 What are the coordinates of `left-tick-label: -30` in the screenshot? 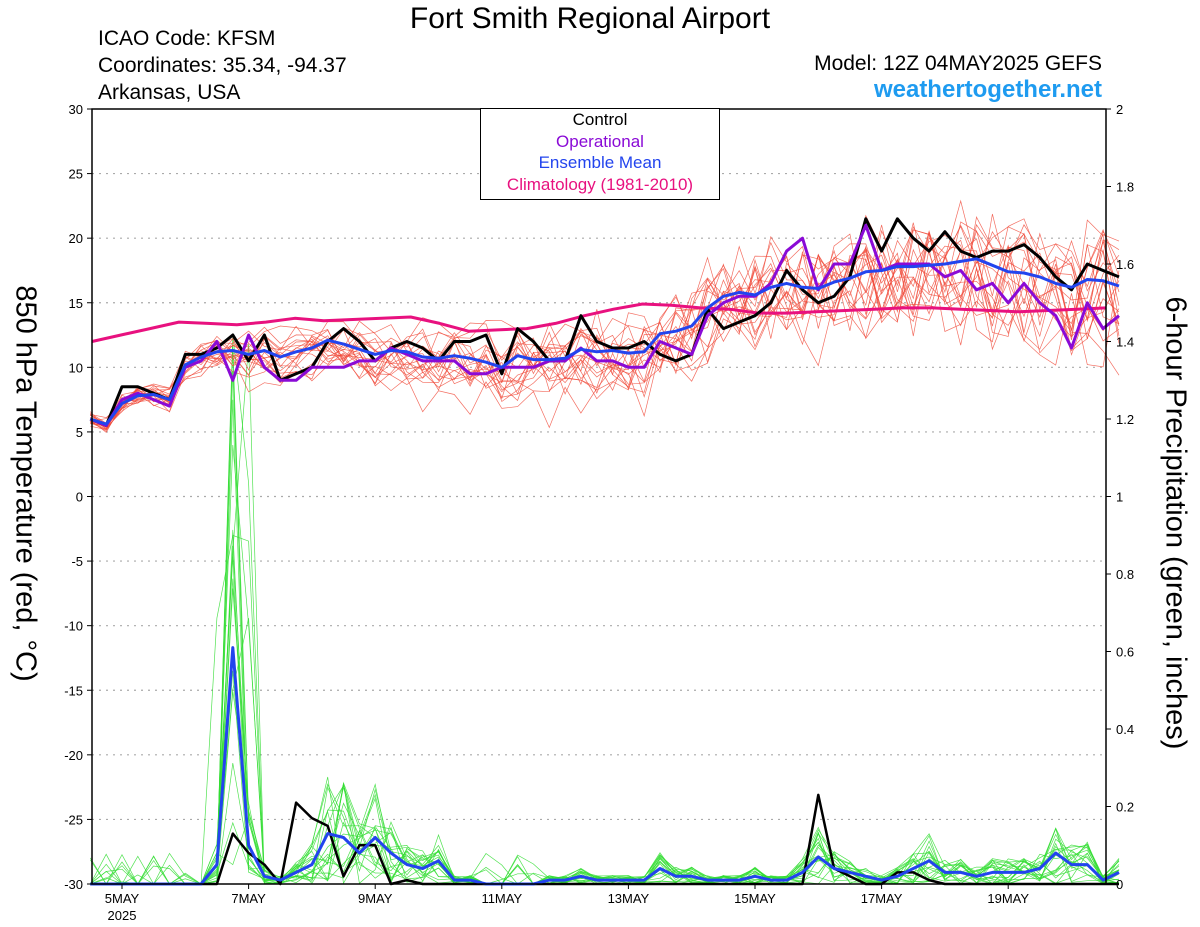 It's located at (73, 884).